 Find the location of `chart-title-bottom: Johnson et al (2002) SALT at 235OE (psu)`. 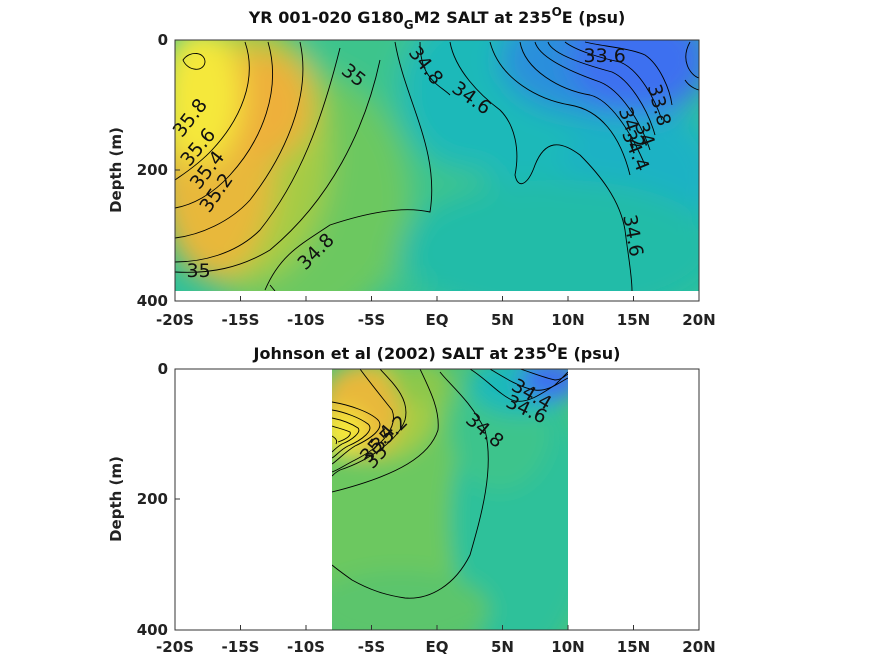

chart-title-bottom: Johnson et al (2002) SALT at 235OE (psu) is located at coordinates (437, 352).